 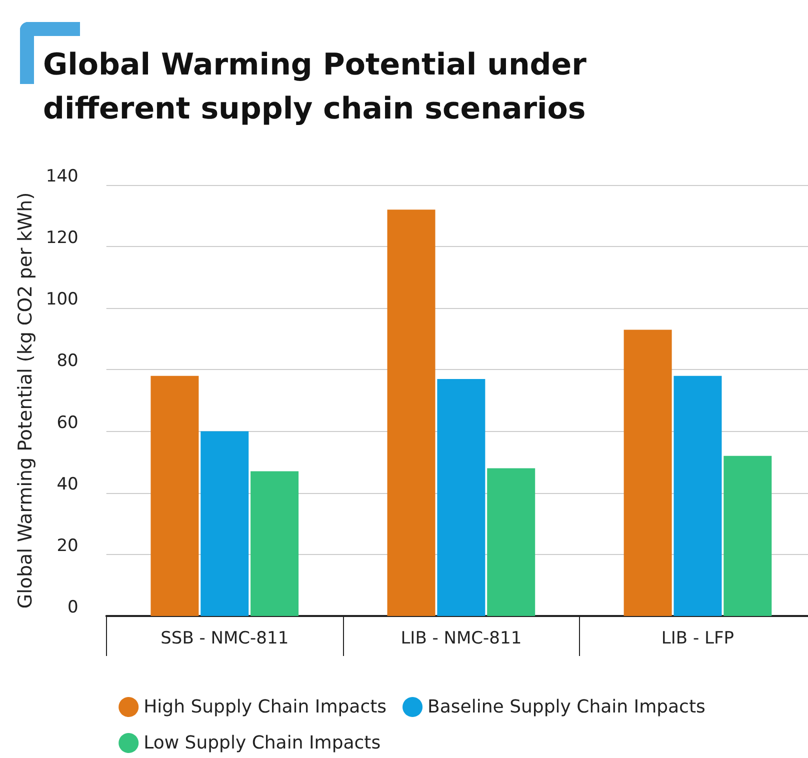 I want to click on y-tick-label: 0, so click(x=73, y=608).